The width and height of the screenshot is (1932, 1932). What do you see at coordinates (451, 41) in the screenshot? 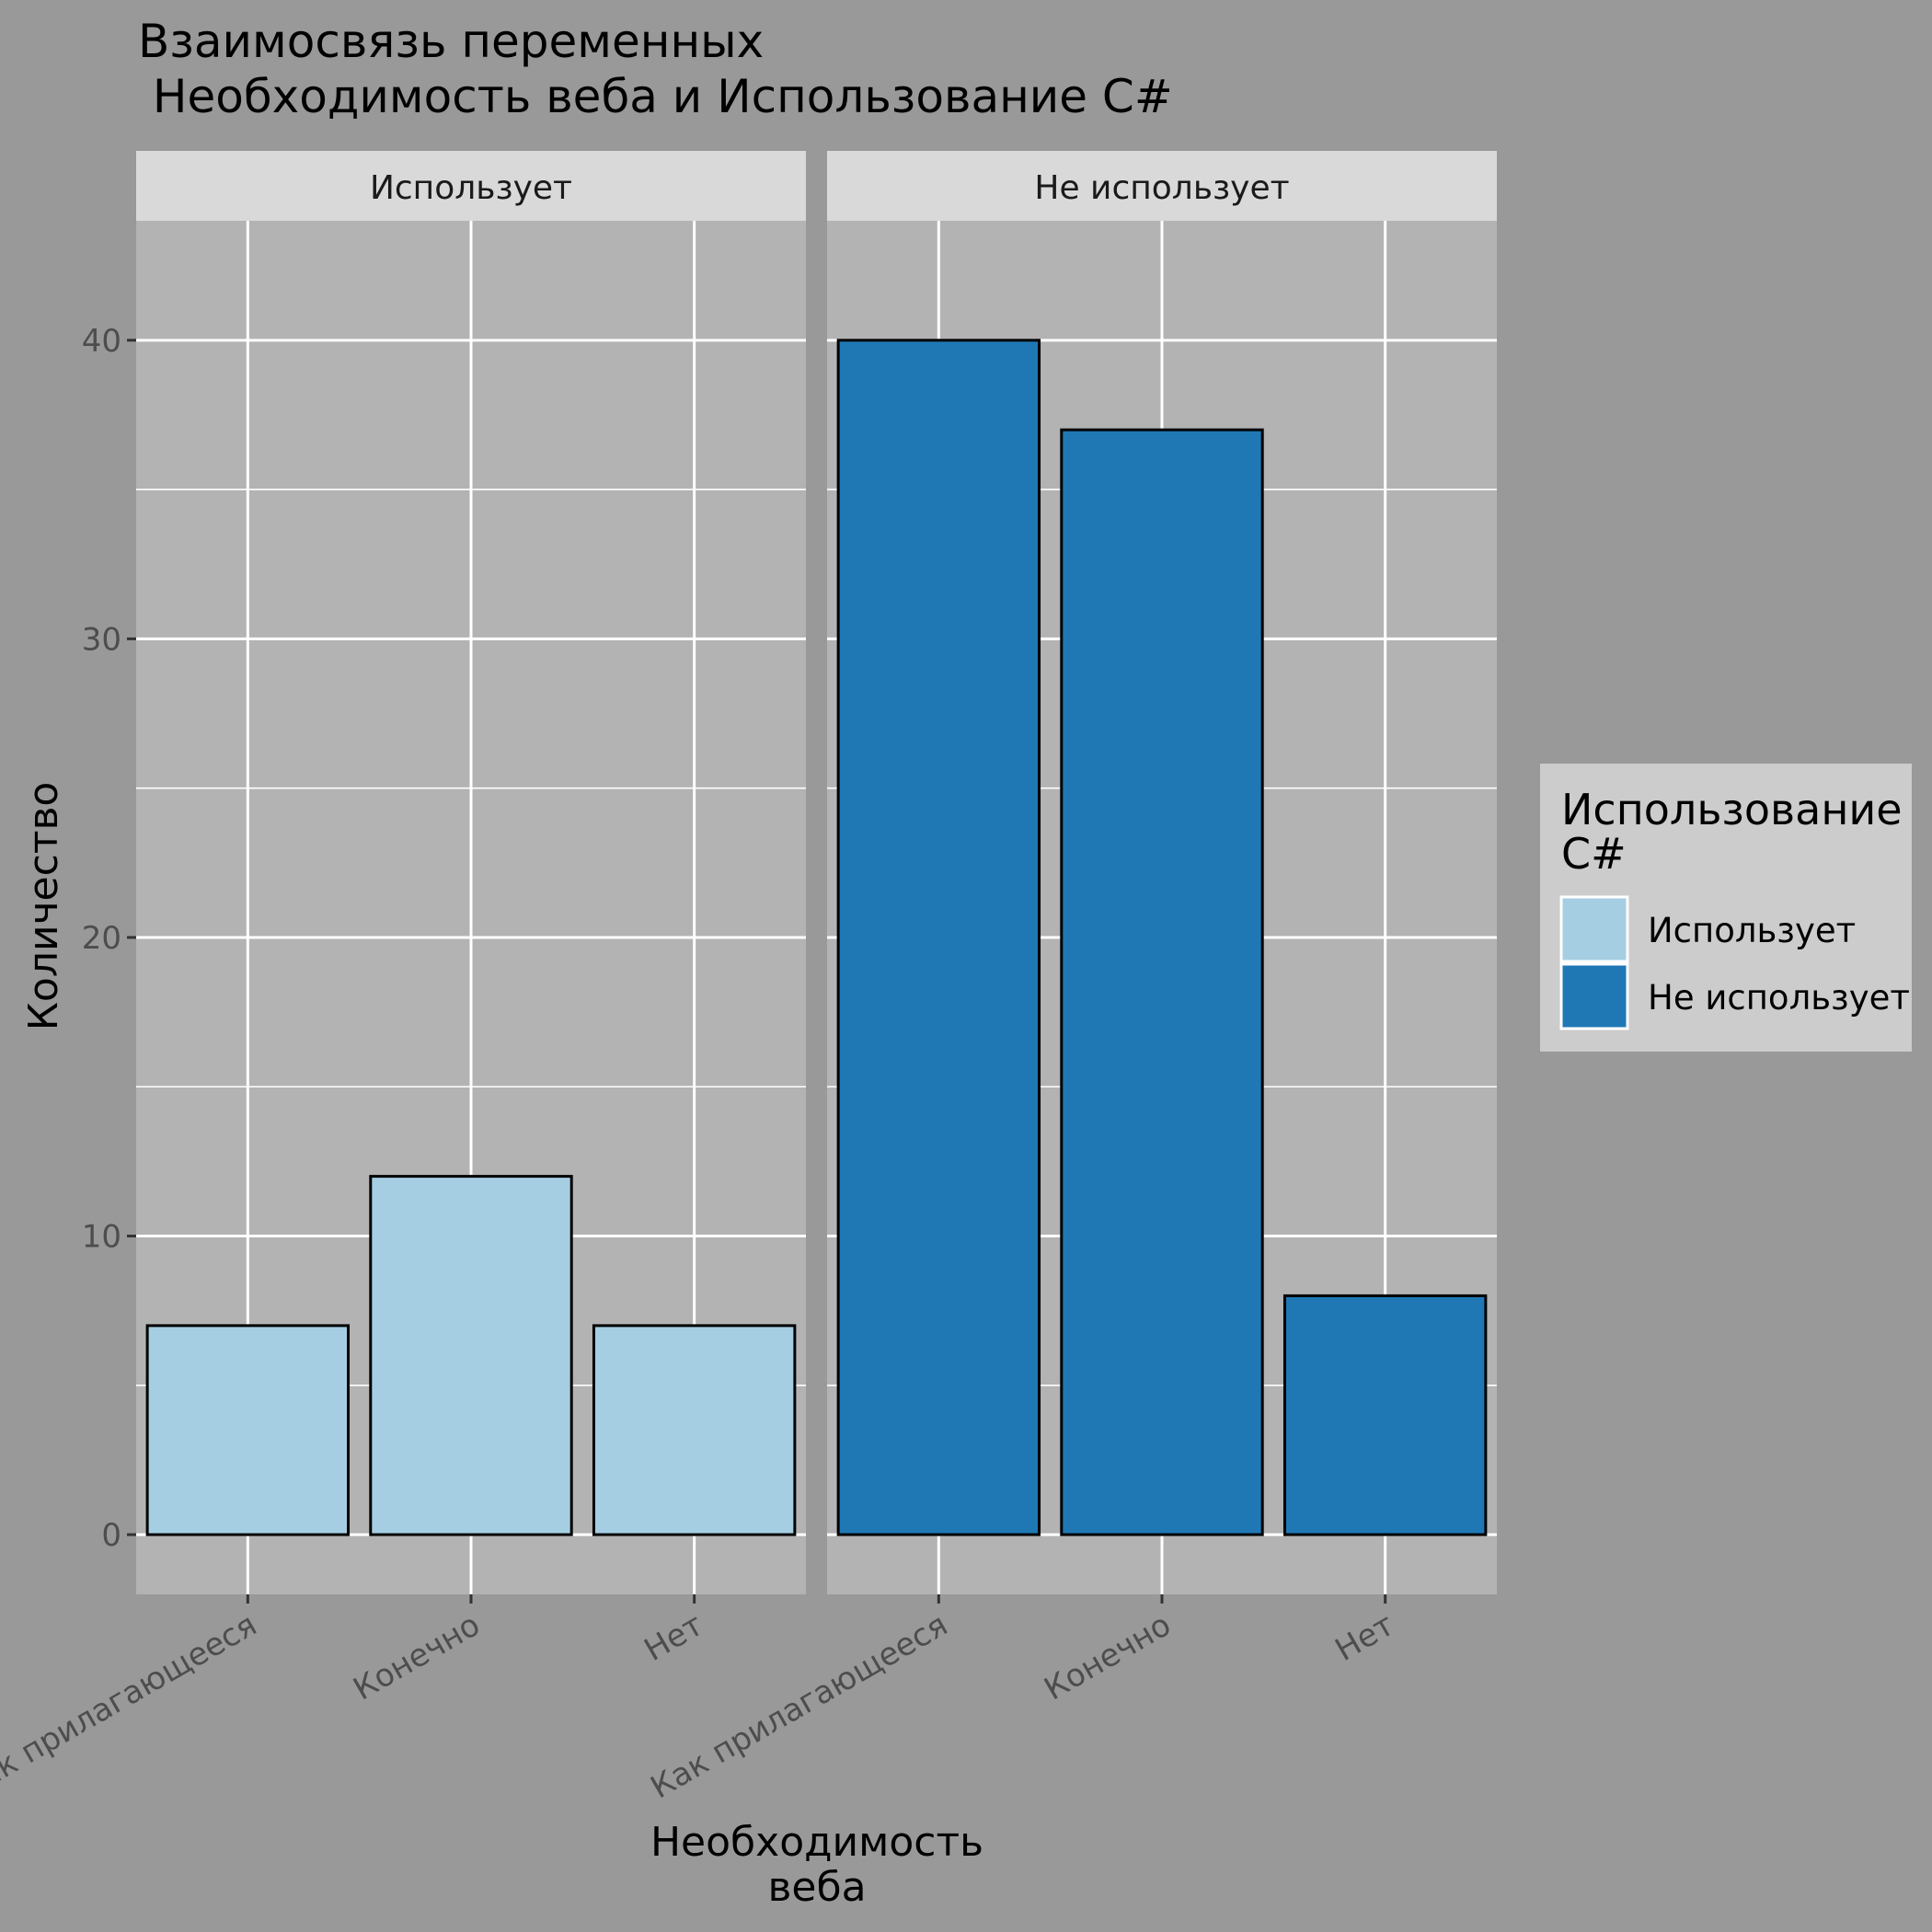
I see `chart-title-line1: Взаимосвязь переменных` at bounding box center [451, 41].